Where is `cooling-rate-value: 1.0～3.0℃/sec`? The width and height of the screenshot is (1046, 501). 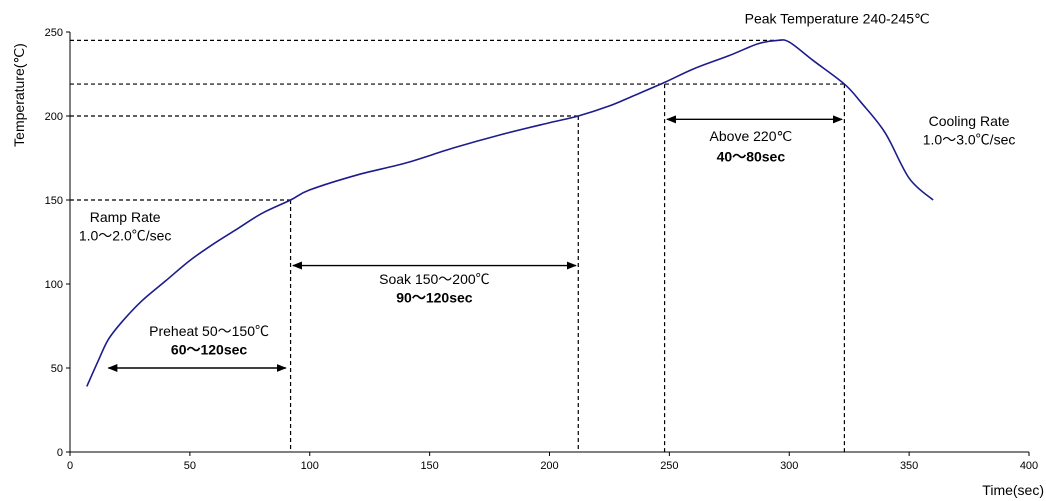
cooling-rate-value: 1.0～3.0℃/sec is located at coordinates (969, 140).